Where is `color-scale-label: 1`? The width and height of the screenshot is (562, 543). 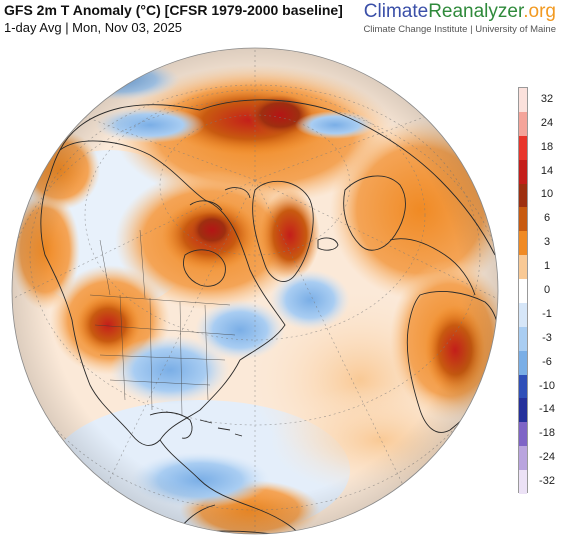 color-scale-label: 1 is located at coordinates (547, 266).